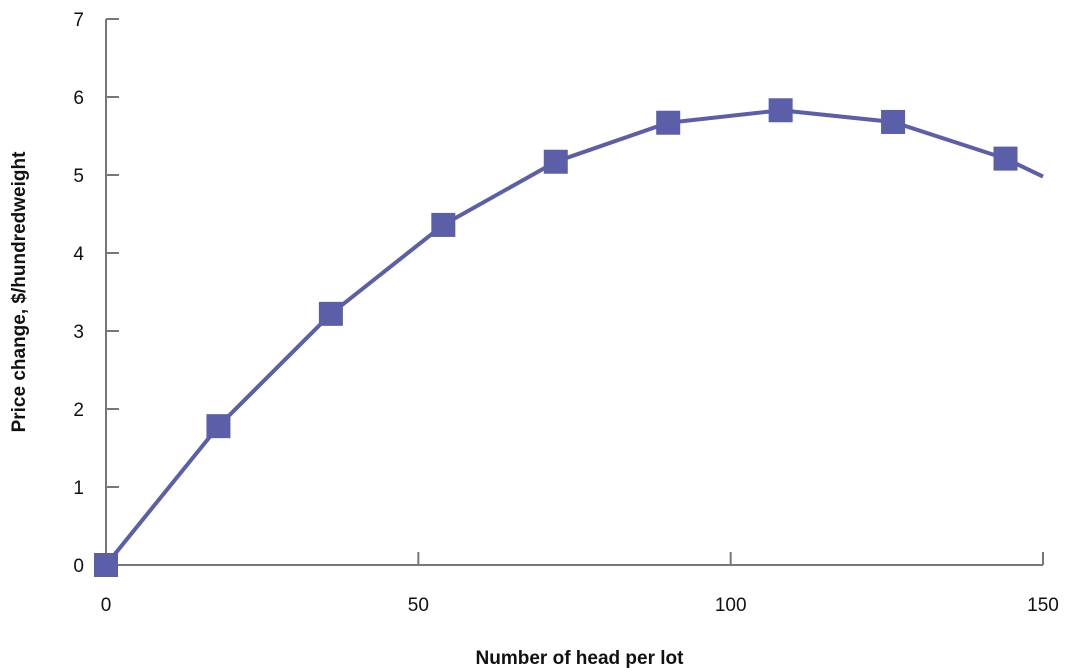 This screenshot has height=672, width=1070. I want to click on y-tick-label: 4, so click(78, 254).